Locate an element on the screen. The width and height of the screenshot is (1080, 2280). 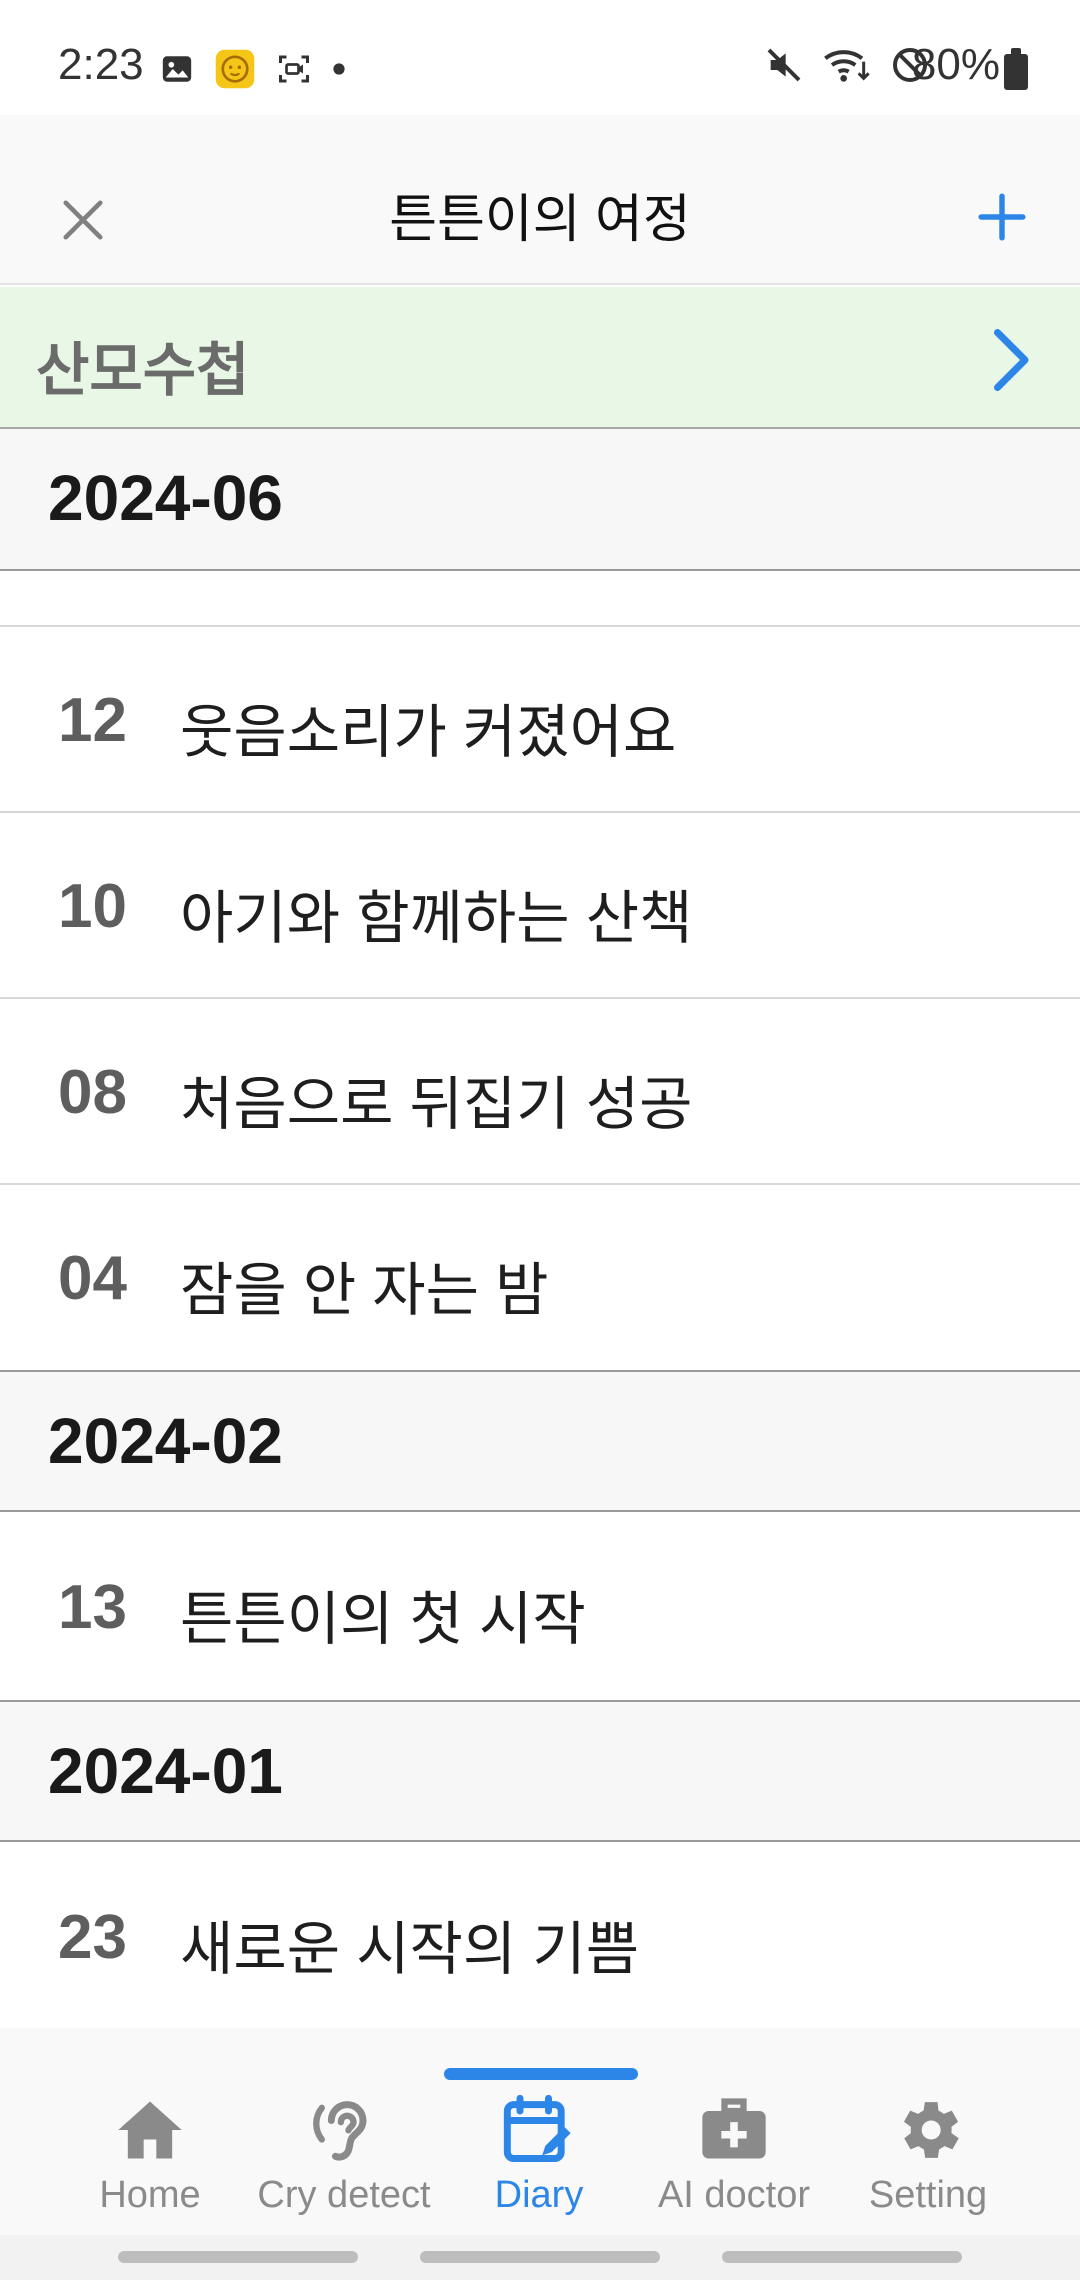
nav-label: Diary is located at coordinates (539, 2195).